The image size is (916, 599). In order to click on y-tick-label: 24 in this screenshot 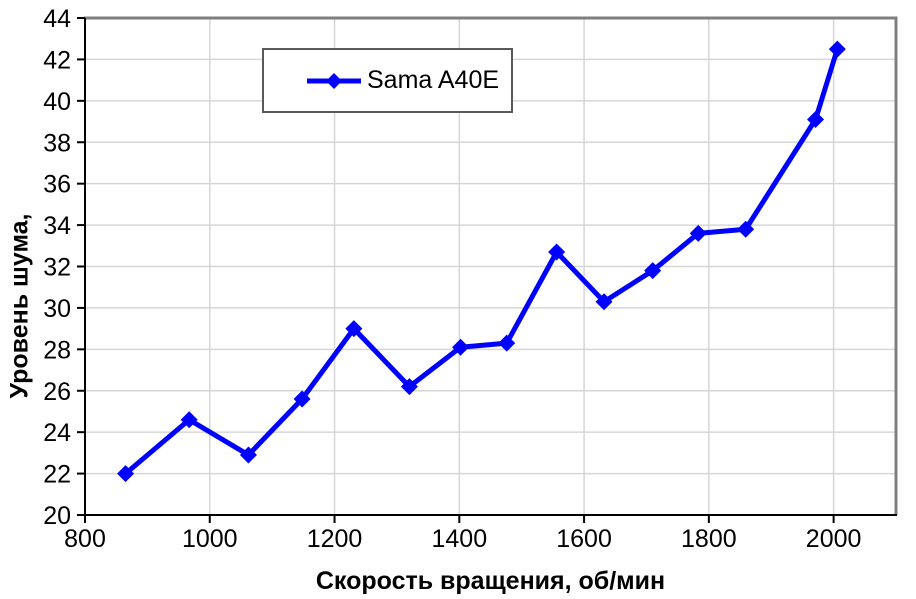, I will do `click(57, 433)`.